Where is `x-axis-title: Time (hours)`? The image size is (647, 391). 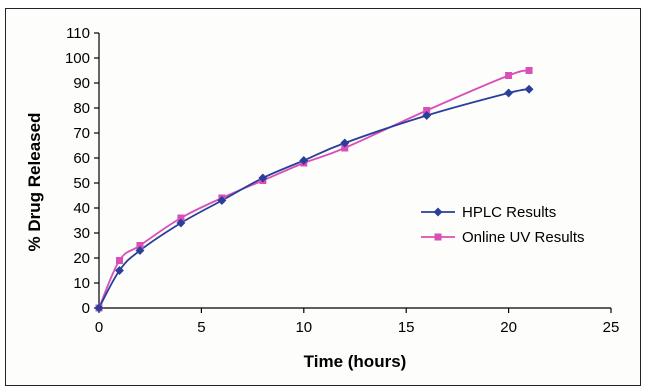 x-axis-title: Time (hours) is located at coordinates (355, 361).